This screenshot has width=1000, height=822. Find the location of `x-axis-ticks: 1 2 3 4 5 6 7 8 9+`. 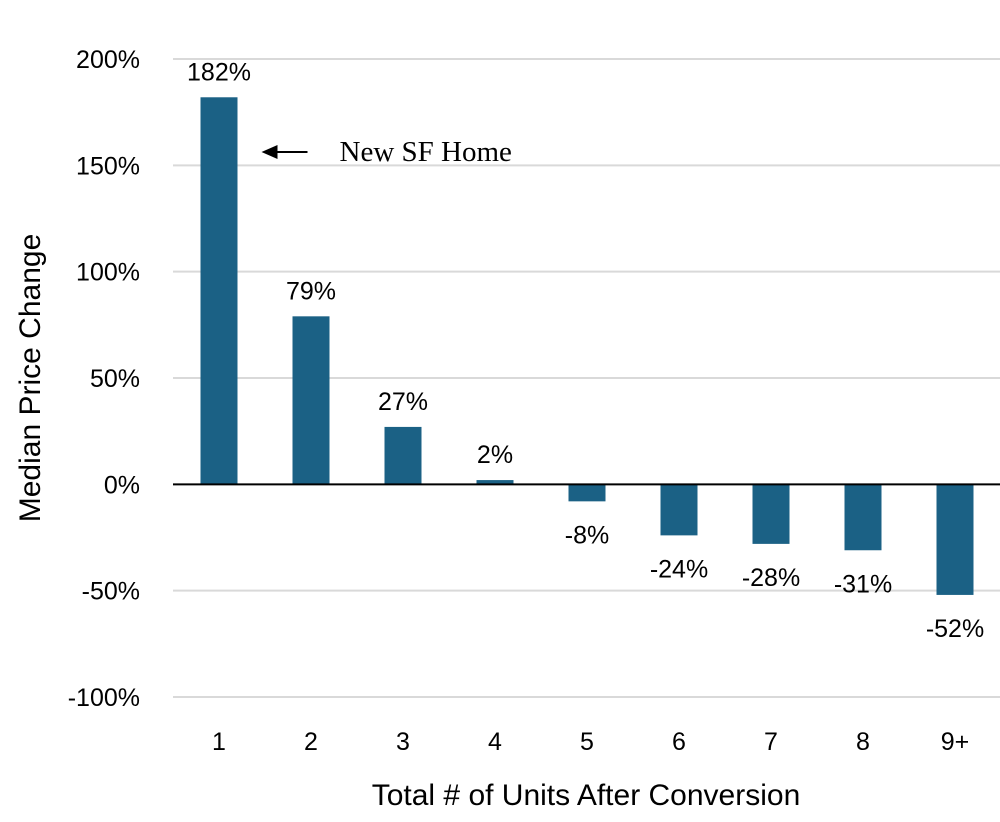

x-axis-ticks: 1 2 3 4 5 6 7 8 9+ is located at coordinates (590, 742).